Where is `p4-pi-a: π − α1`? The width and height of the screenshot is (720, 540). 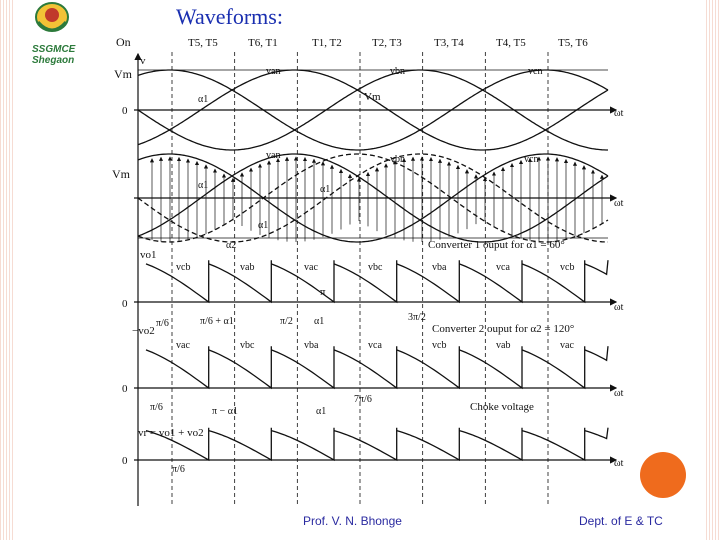
p4-pi-a: π − α1 is located at coordinates (225, 411).